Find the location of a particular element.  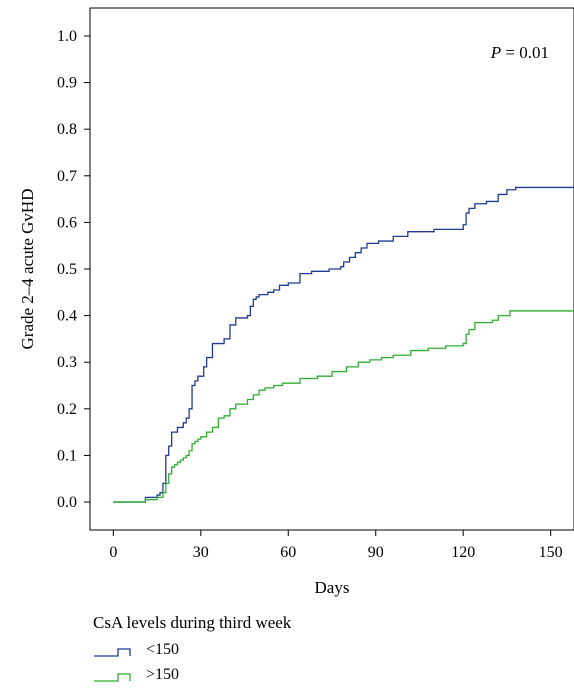

y-tick-label: 0.8 is located at coordinates (67, 129).